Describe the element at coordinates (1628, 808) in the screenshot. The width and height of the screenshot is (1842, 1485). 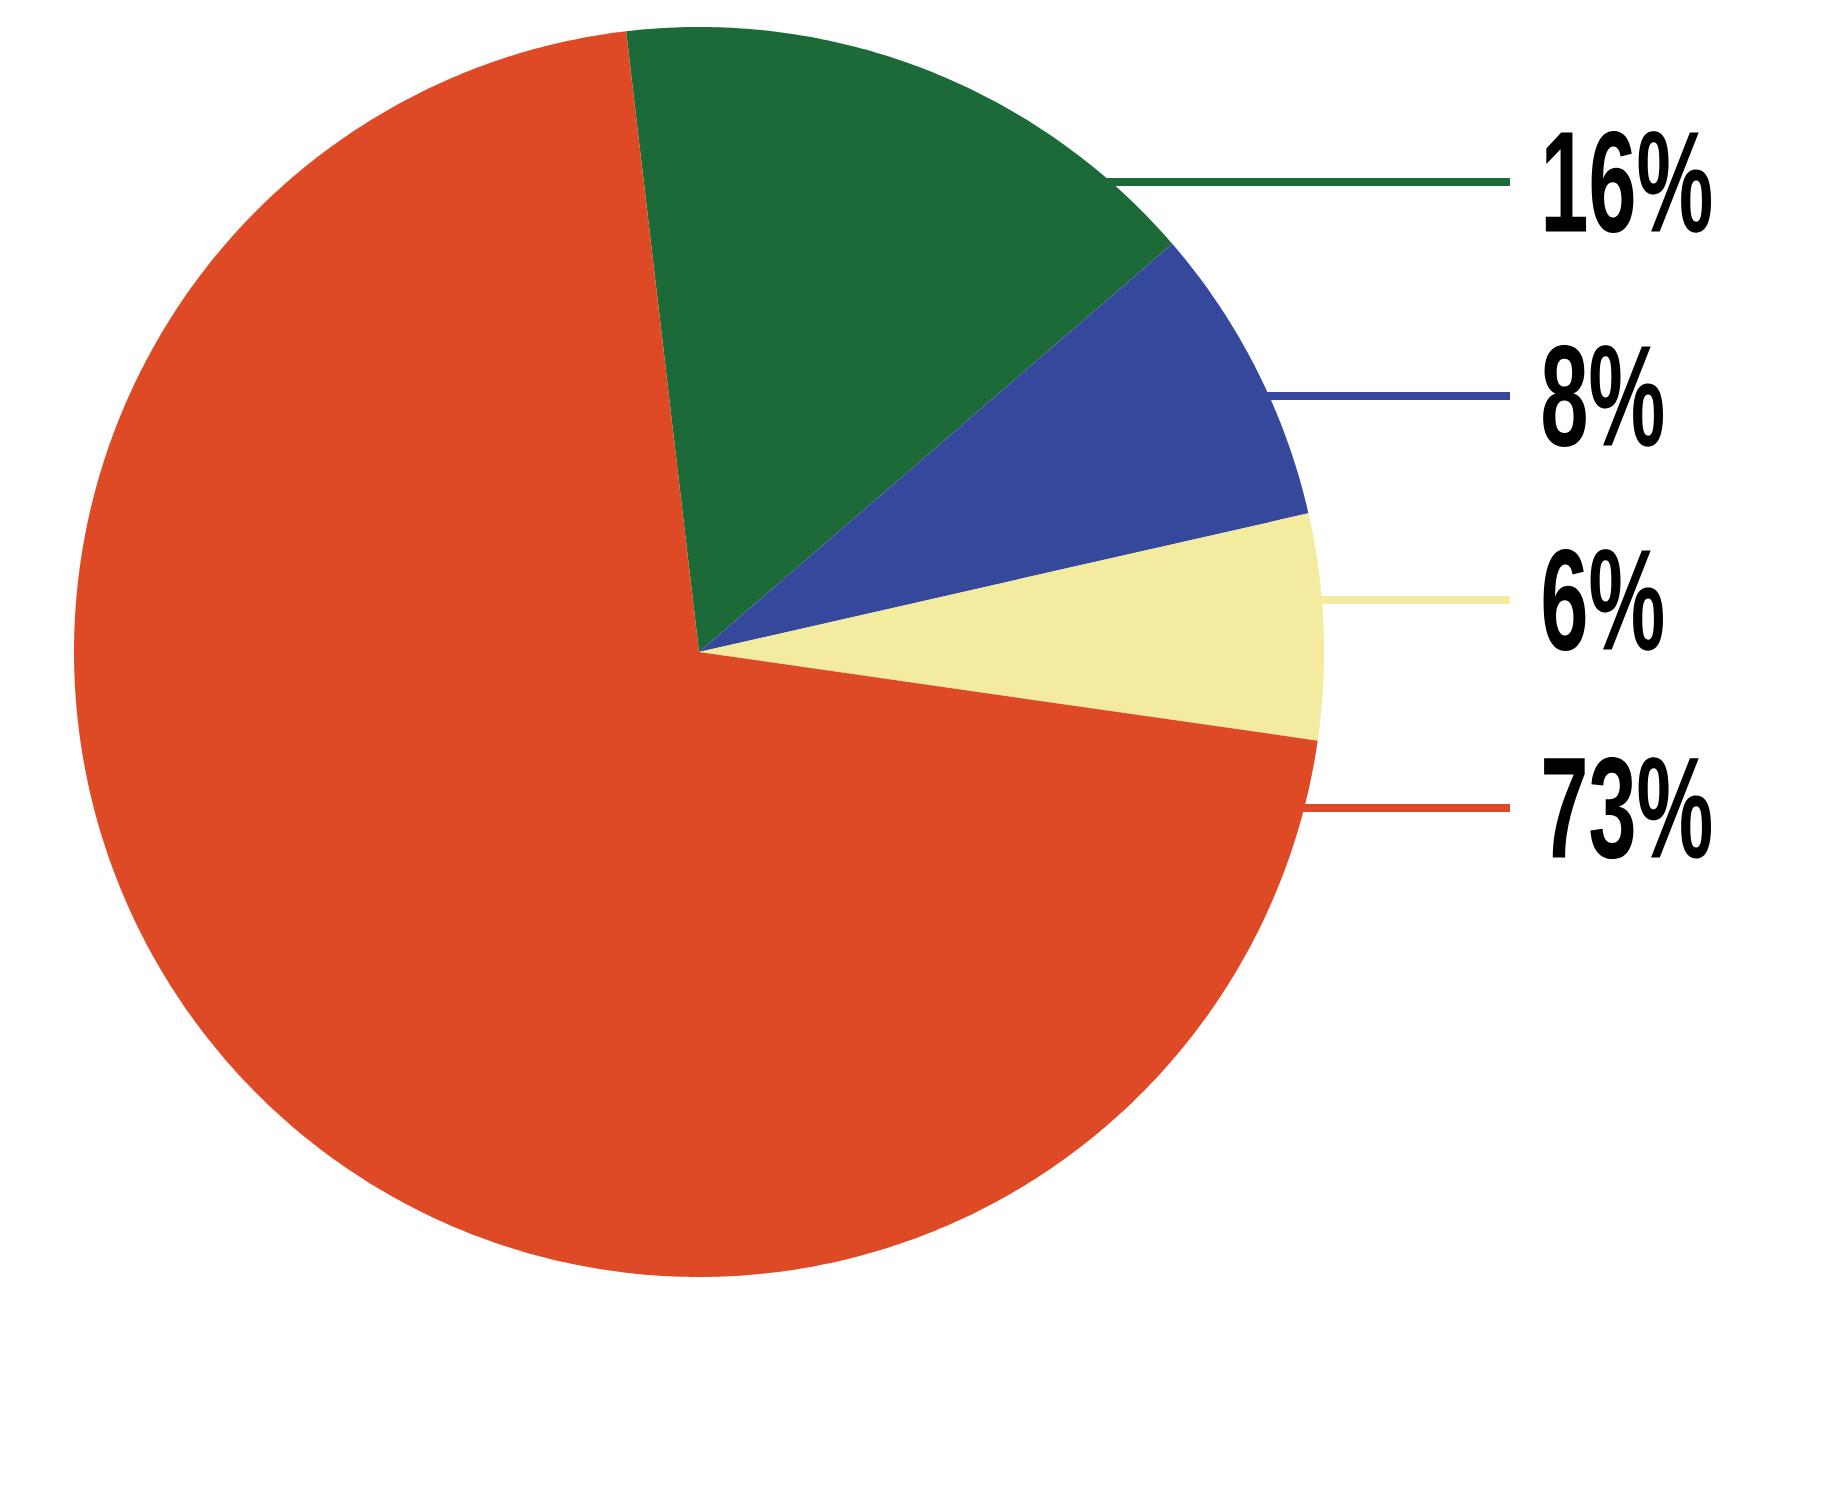
I see `data-label: 73%` at that location.